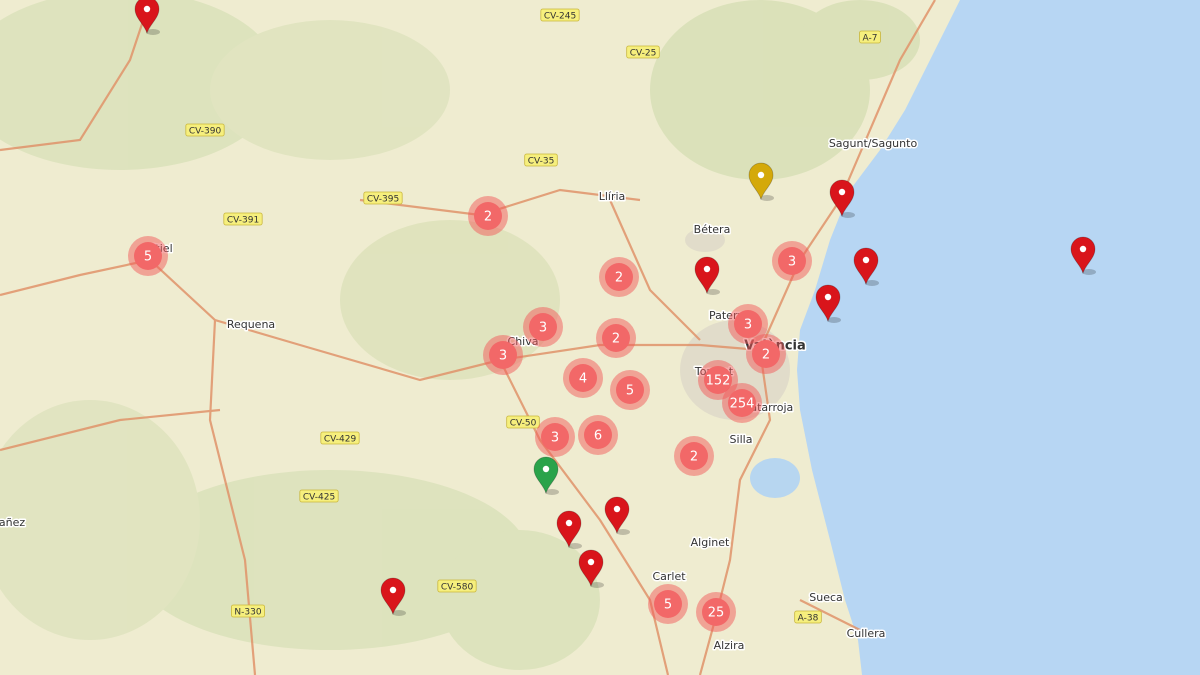 This screenshot has height=675, width=1200. I want to click on cluster-count: 254, so click(742, 404).